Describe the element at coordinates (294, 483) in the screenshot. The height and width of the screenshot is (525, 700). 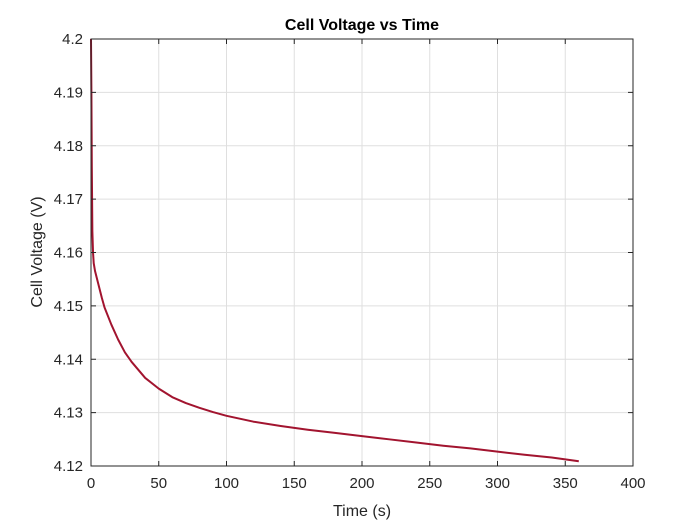
I see `x-tick-label: 150` at that location.